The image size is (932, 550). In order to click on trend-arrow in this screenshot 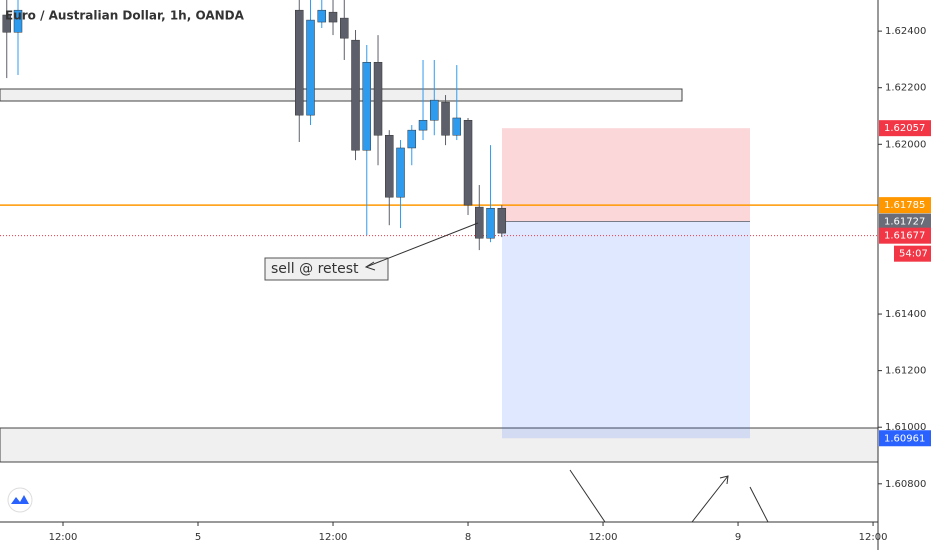, I will do `click(710, 498)`.